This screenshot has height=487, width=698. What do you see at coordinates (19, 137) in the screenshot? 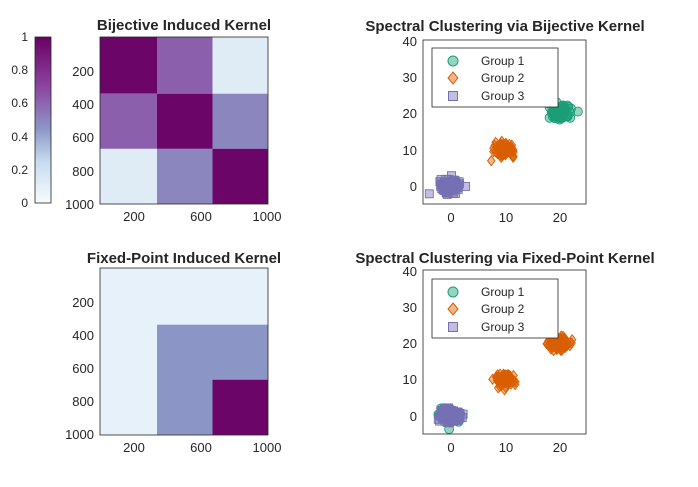
I see `colorbar-tick-label: 0.4` at bounding box center [19, 137].